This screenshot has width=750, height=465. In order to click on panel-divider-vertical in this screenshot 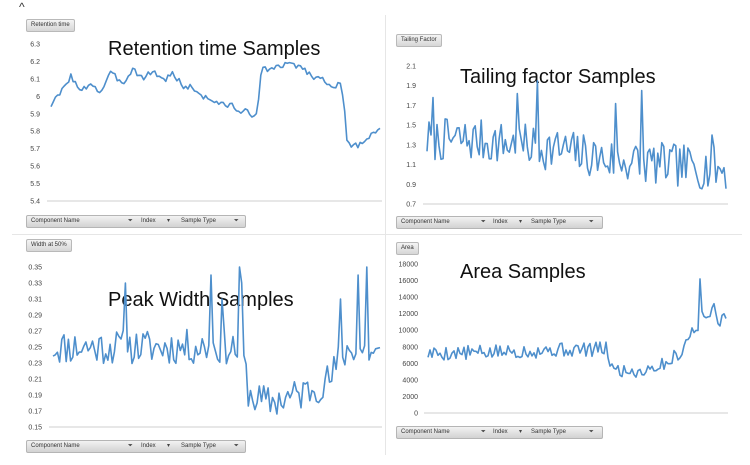, I will do `click(385, 235)`.